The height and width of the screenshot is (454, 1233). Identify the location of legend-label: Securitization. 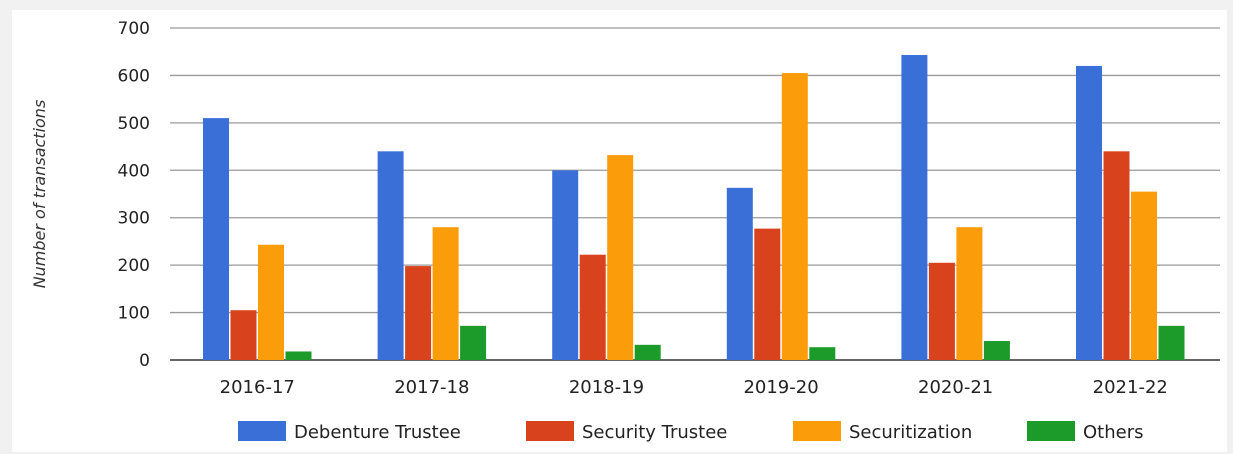
(910, 432).